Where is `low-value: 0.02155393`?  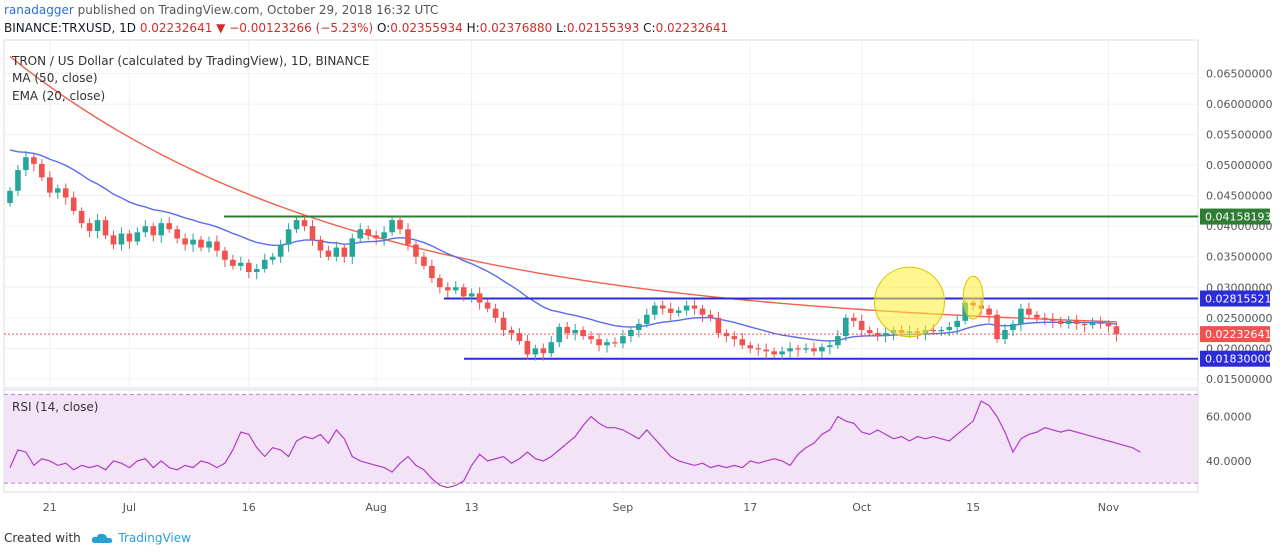
low-value: 0.02155393 is located at coordinates (603, 28).